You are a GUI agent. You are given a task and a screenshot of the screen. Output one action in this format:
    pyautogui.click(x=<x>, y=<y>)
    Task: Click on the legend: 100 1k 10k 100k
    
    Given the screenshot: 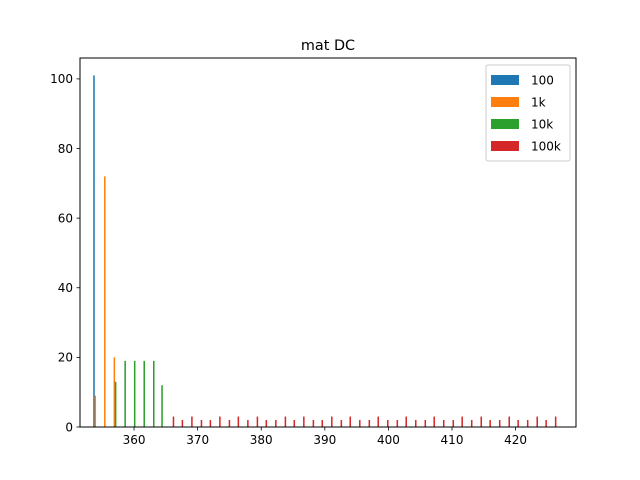 What is the action you would take?
    pyautogui.click(x=528, y=113)
    